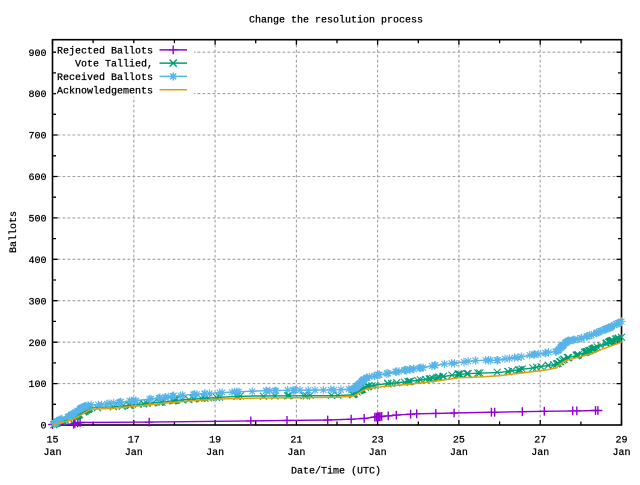 This screenshot has width=640, height=485. I want to click on svg-text: Change the resolution process, so click(336, 21).